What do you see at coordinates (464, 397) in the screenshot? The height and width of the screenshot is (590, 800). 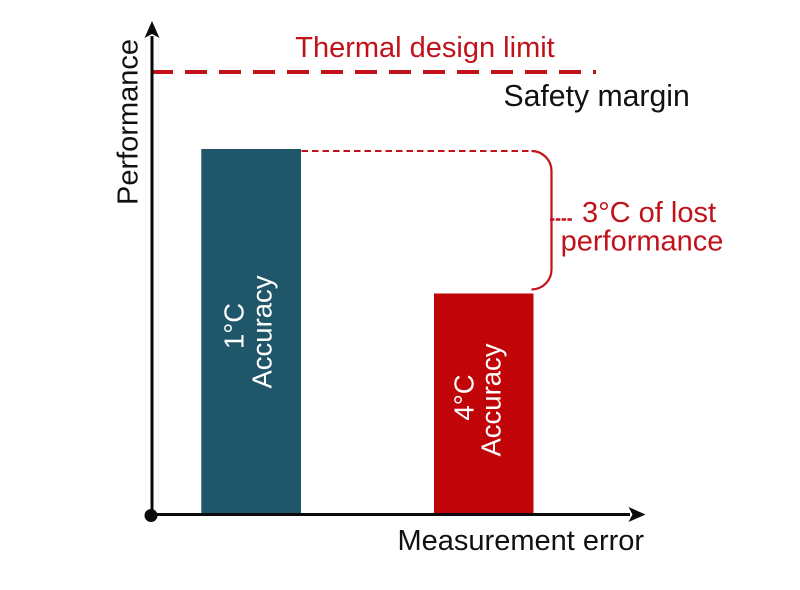 I see `svg-text: 4°C` at bounding box center [464, 397].